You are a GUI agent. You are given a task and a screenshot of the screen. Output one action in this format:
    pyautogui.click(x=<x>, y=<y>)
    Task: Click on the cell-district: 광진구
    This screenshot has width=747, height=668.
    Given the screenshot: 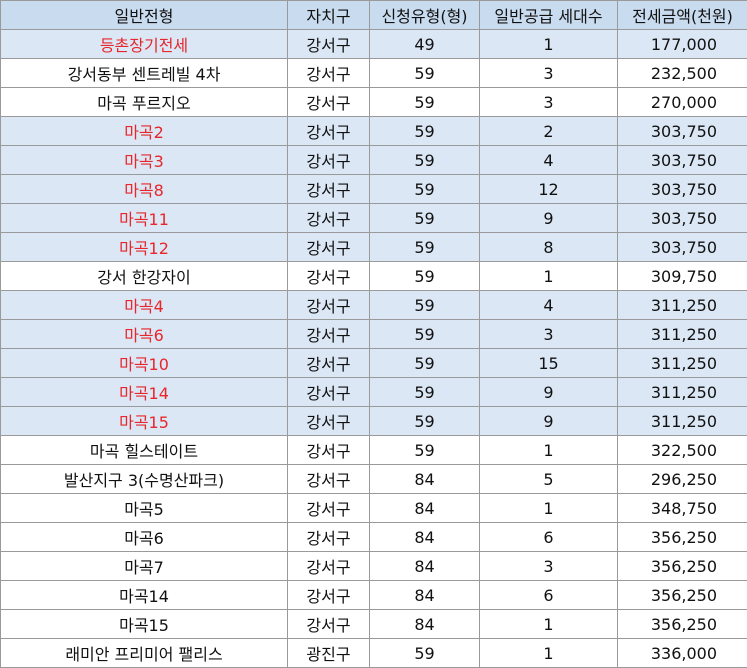 What is the action you would take?
    pyautogui.click(x=329, y=653)
    